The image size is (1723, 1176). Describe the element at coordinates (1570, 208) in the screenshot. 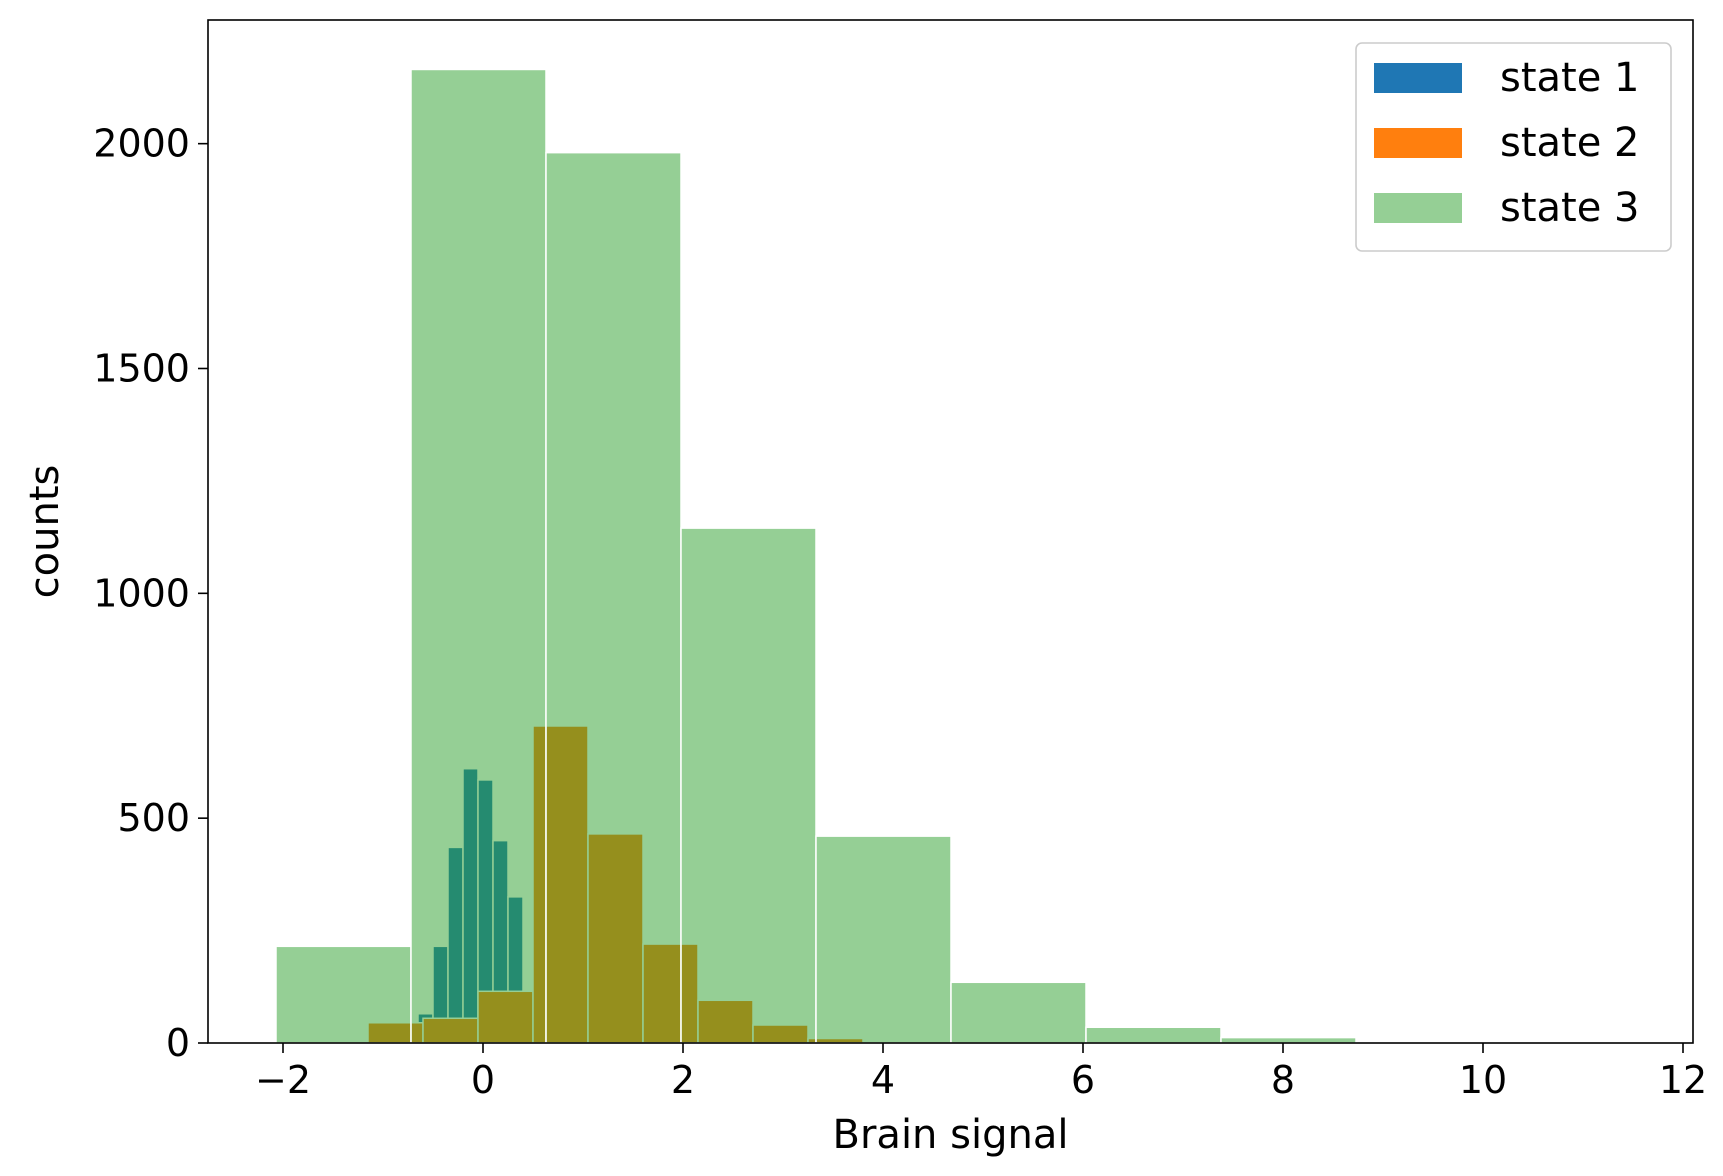

I see `legend-label-3: state 3` at that location.